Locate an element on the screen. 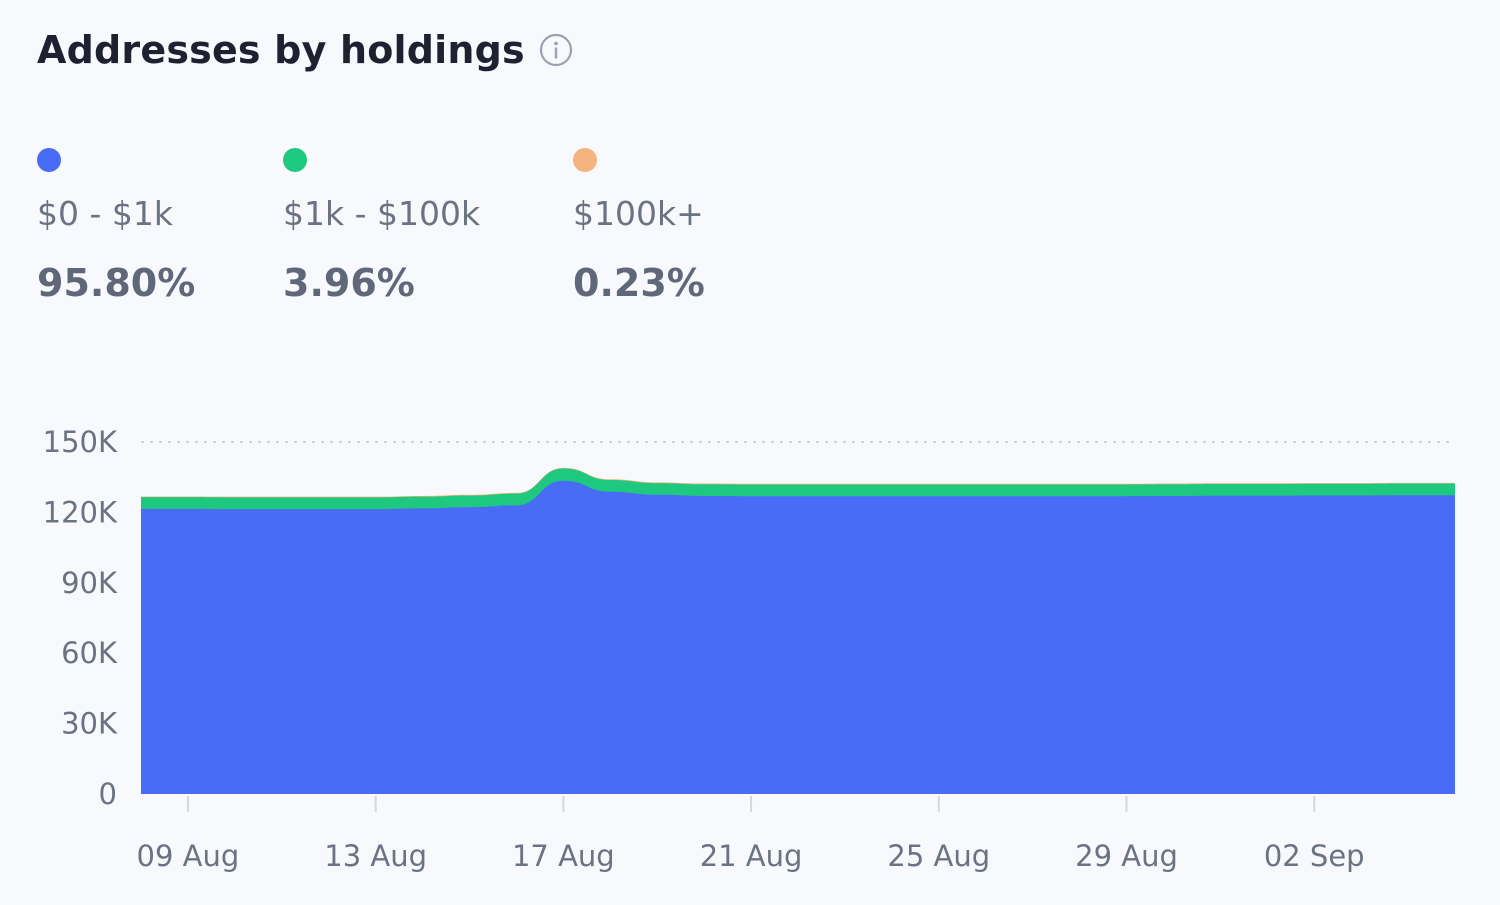 This screenshot has width=1500, height=905. y-tick-label: 60K is located at coordinates (89, 653).